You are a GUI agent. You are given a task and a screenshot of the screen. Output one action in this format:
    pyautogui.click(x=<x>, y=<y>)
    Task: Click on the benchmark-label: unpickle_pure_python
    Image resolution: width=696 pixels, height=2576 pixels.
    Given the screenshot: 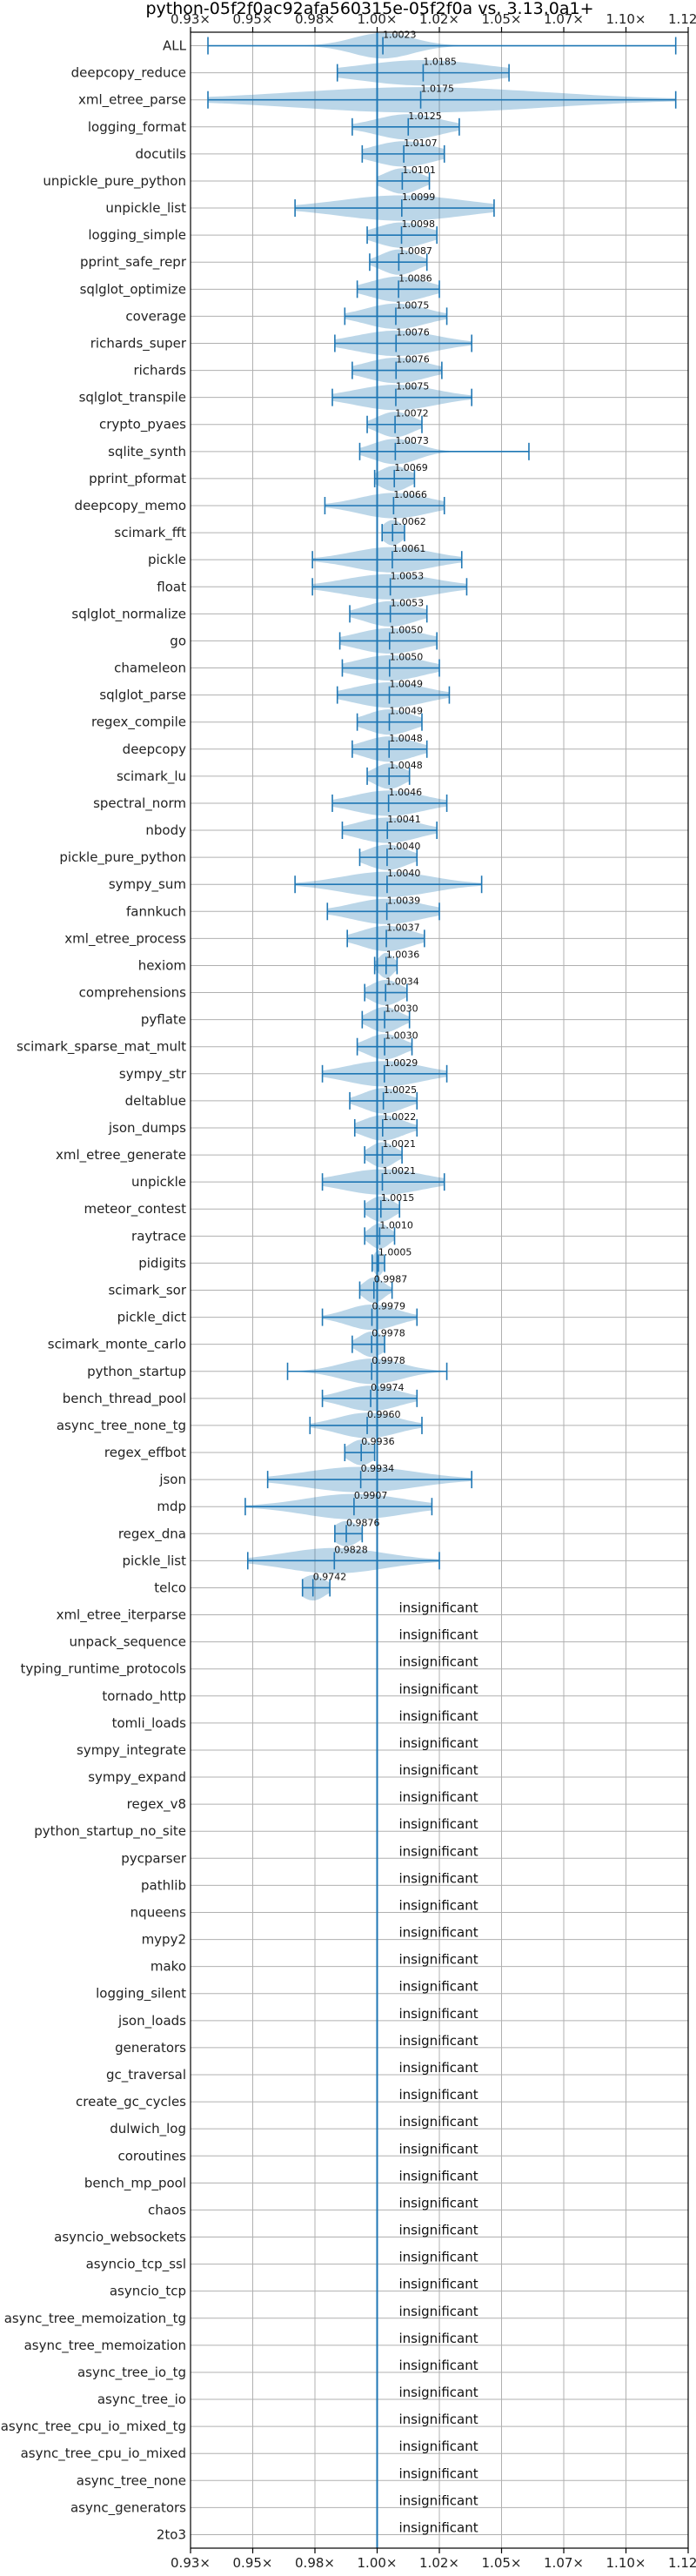 What is the action you would take?
    pyautogui.click(x=114, y=181)
    